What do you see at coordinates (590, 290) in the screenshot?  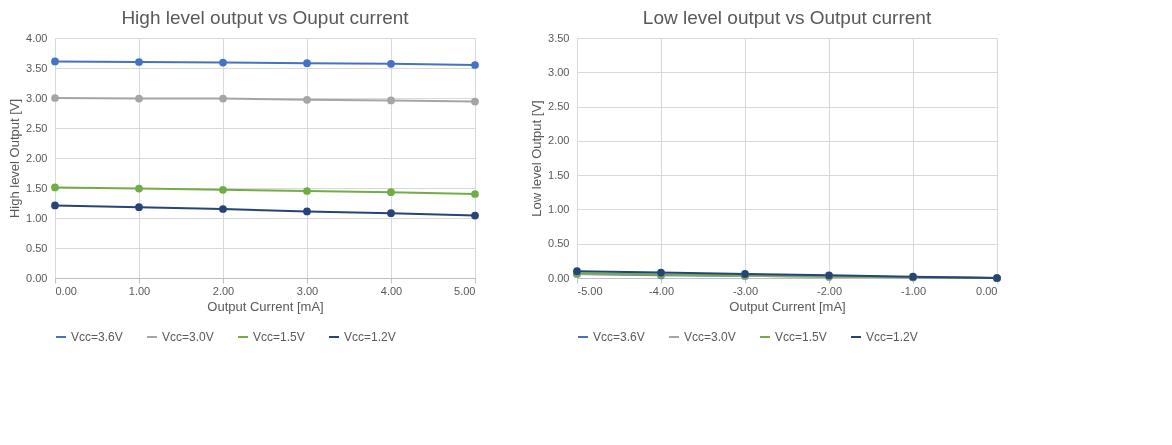 I see `x-tick-label: -5.00` at bounding box center [590, 290].